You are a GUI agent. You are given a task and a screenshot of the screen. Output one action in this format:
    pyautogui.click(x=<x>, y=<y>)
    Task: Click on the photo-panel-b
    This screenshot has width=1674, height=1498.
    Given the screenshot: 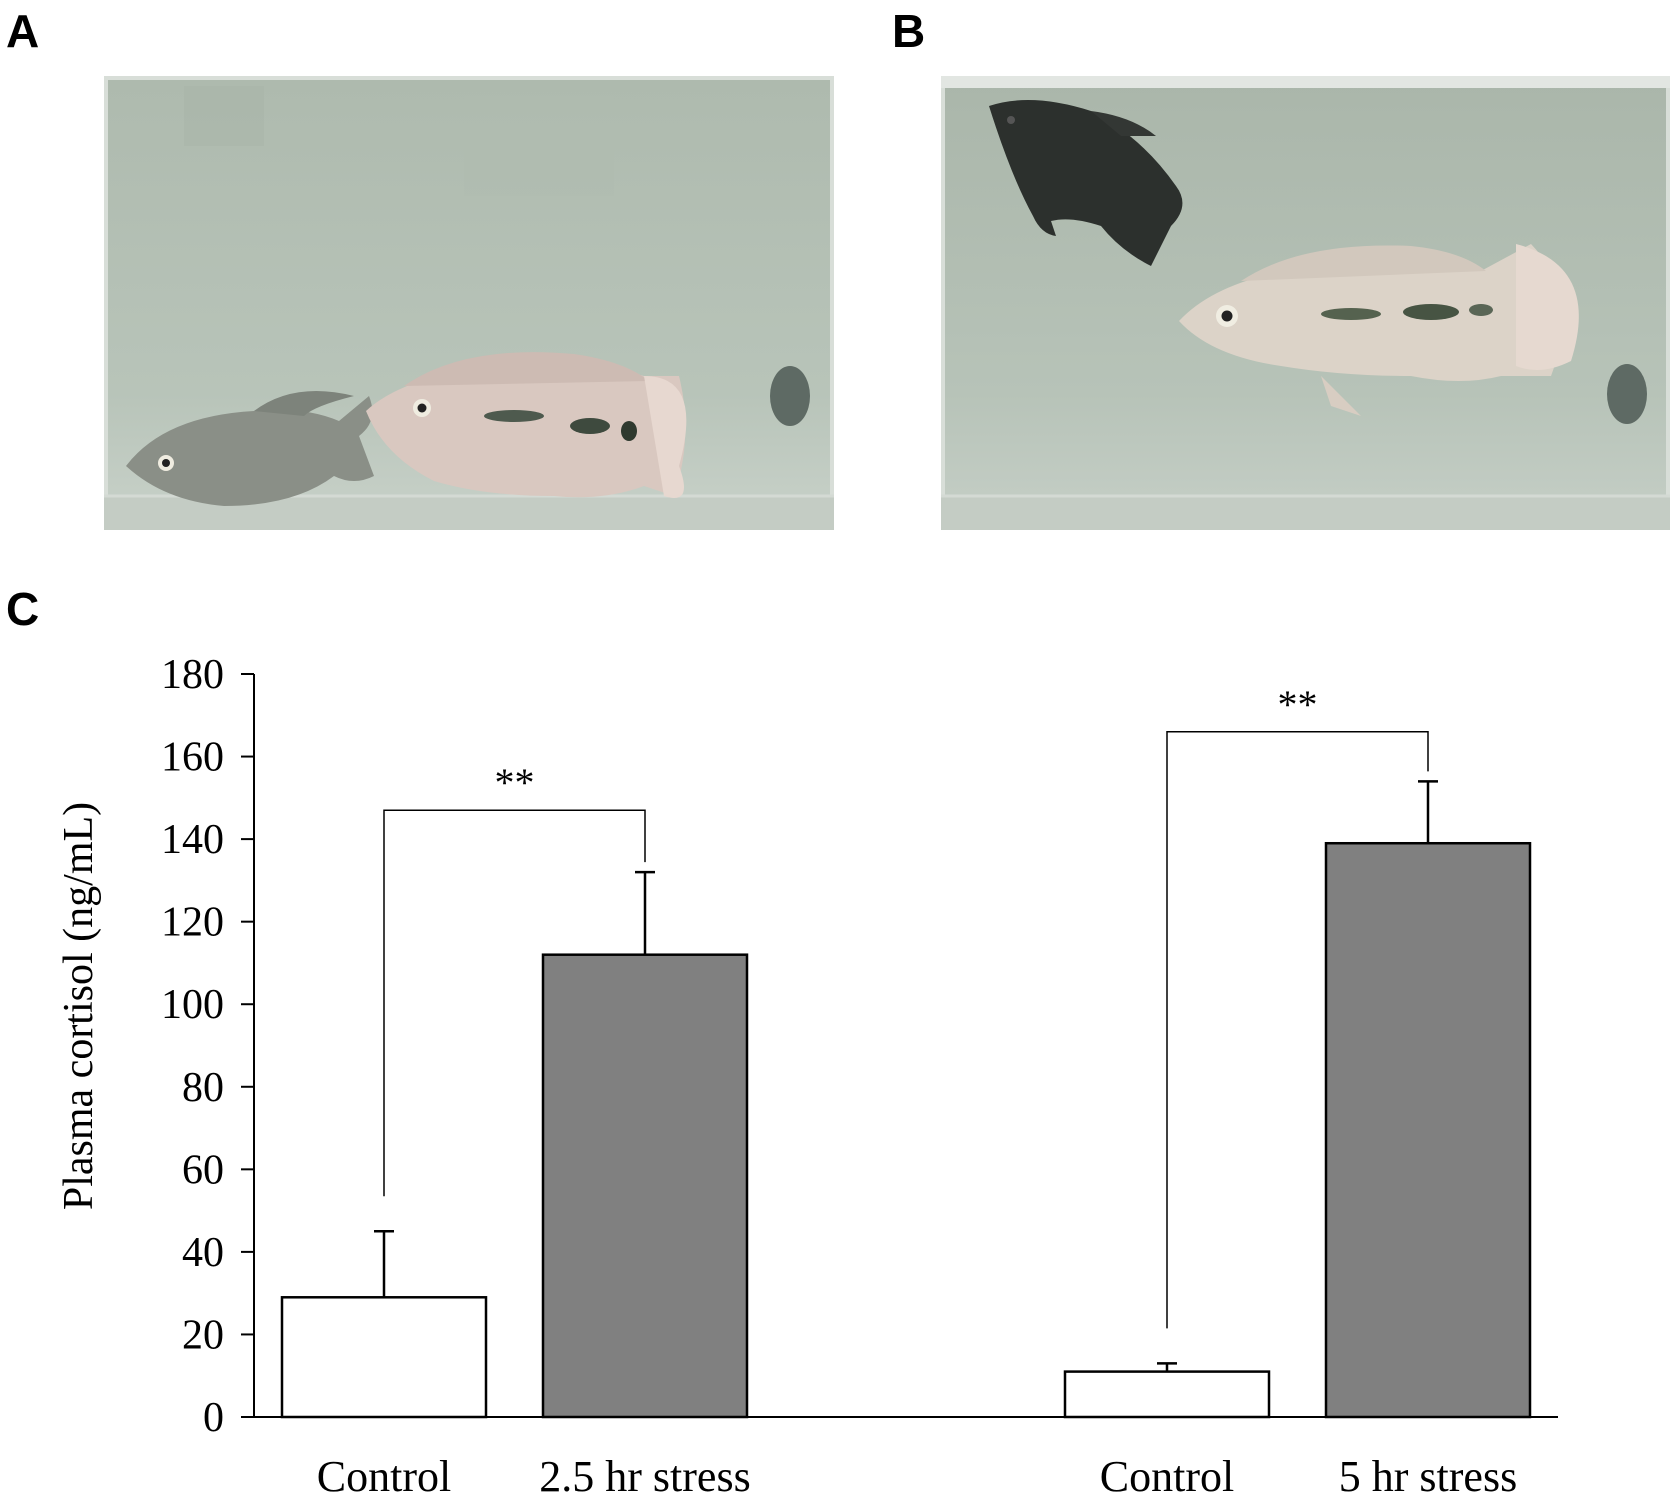 What is the action you would take?
    pyautogui.click(x=1305, y=303)
    